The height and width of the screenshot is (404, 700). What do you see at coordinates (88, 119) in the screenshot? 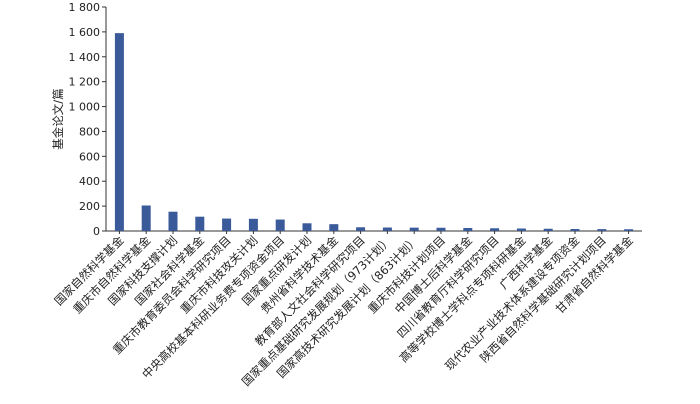
I see `y-axis: 0 200 400 600 800 1 000 1 200 1 400 1 600 1 800` at bounding box center [88, 119].